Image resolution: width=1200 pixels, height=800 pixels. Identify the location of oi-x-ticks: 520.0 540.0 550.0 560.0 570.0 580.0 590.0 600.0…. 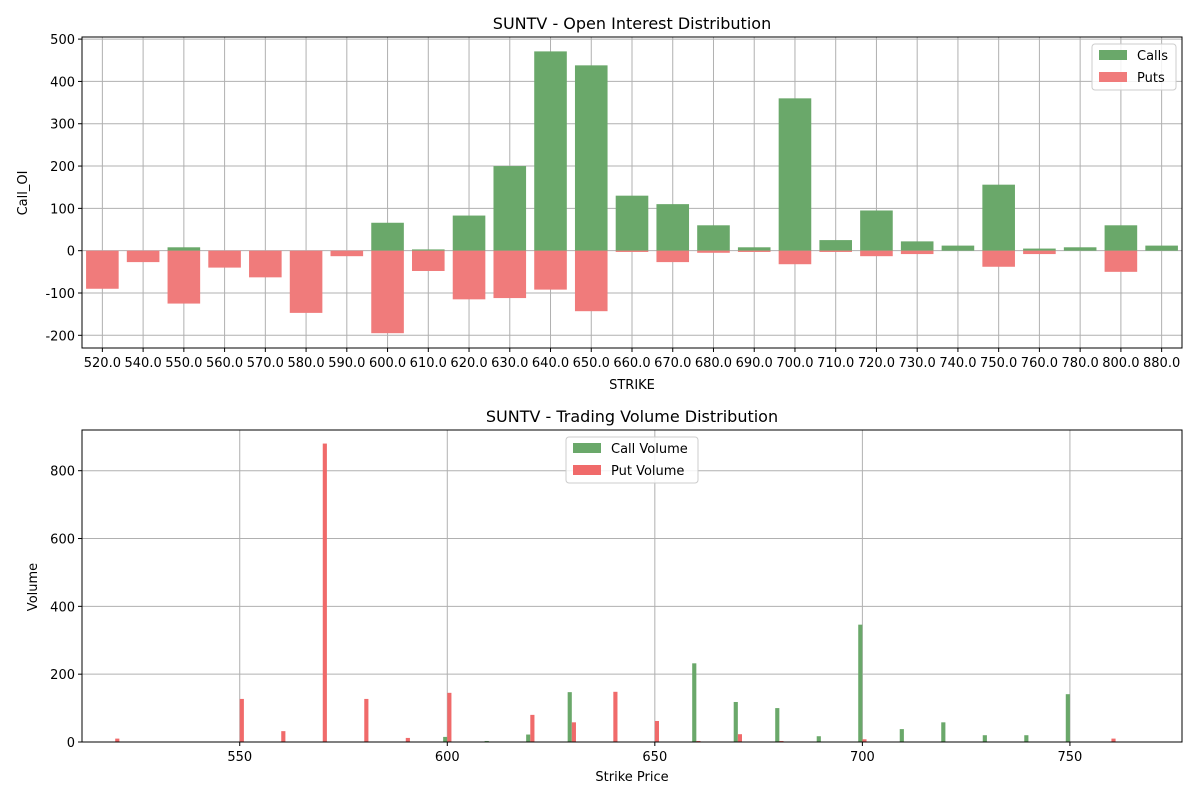
(632, 359).